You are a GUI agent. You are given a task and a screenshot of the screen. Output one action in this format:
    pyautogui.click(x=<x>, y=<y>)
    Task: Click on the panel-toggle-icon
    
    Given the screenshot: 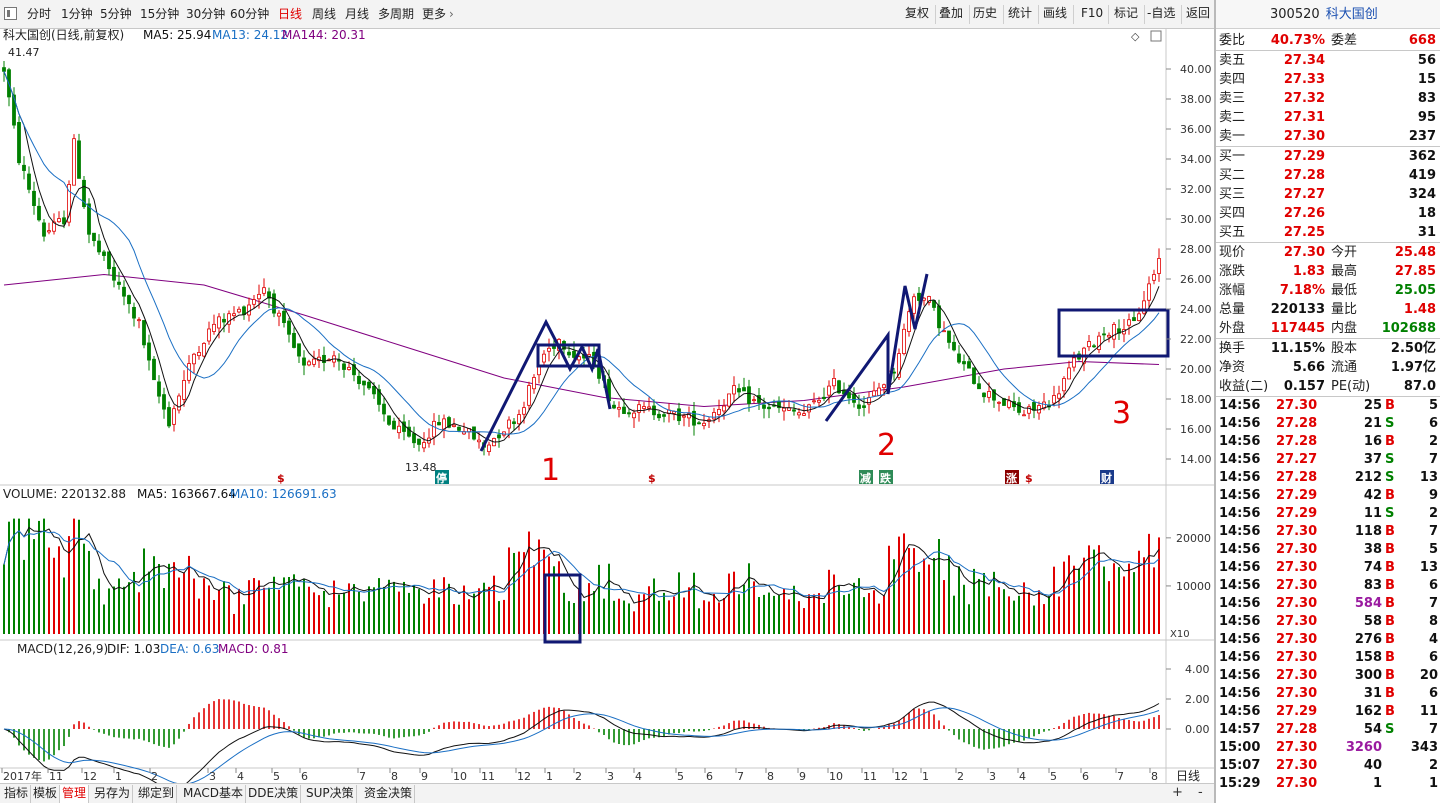 What is the action you would take?
    pyautogui.click(x=10, y=13)
    